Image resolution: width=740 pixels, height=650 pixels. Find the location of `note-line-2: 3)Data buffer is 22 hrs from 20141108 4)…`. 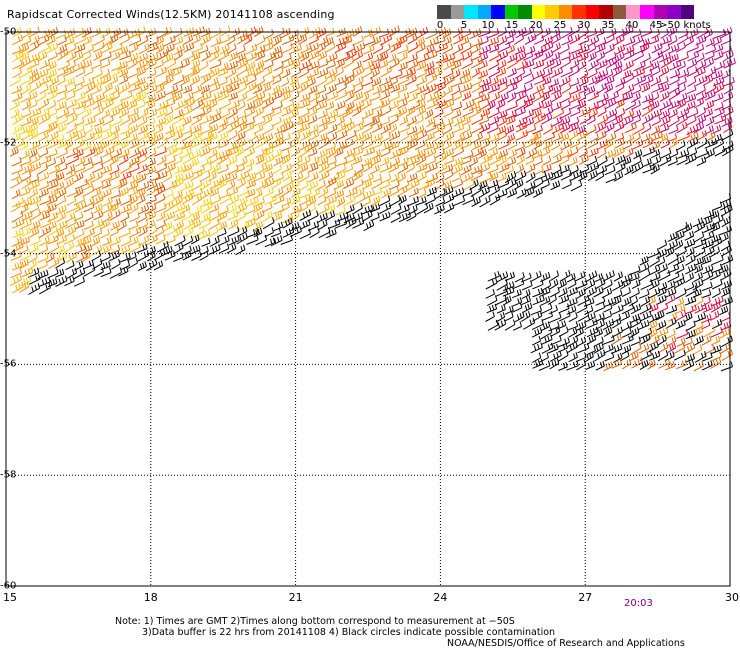

note-line-2: 3)Data buffer is 22 hrs from 20141108 4)… is located at coordinates (349, 632).